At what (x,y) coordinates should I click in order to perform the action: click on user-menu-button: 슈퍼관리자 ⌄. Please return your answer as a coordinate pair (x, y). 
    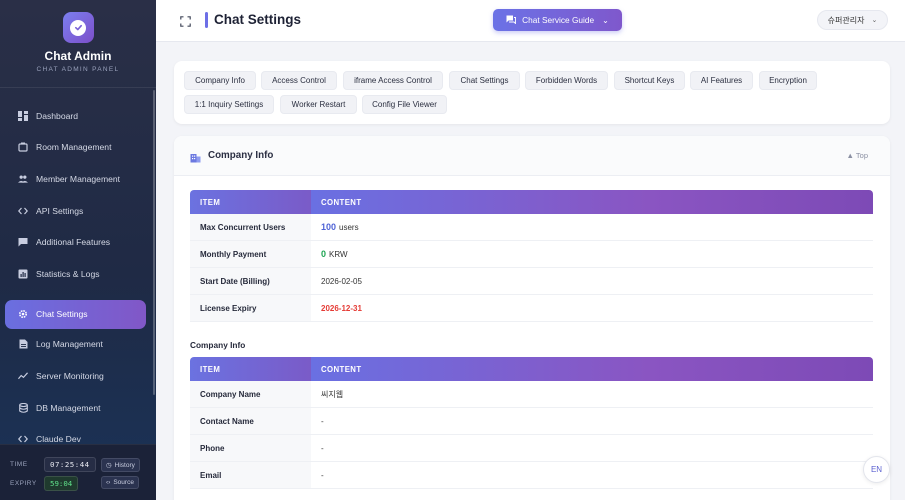
    Looking at the image, I should click on (852, 20).